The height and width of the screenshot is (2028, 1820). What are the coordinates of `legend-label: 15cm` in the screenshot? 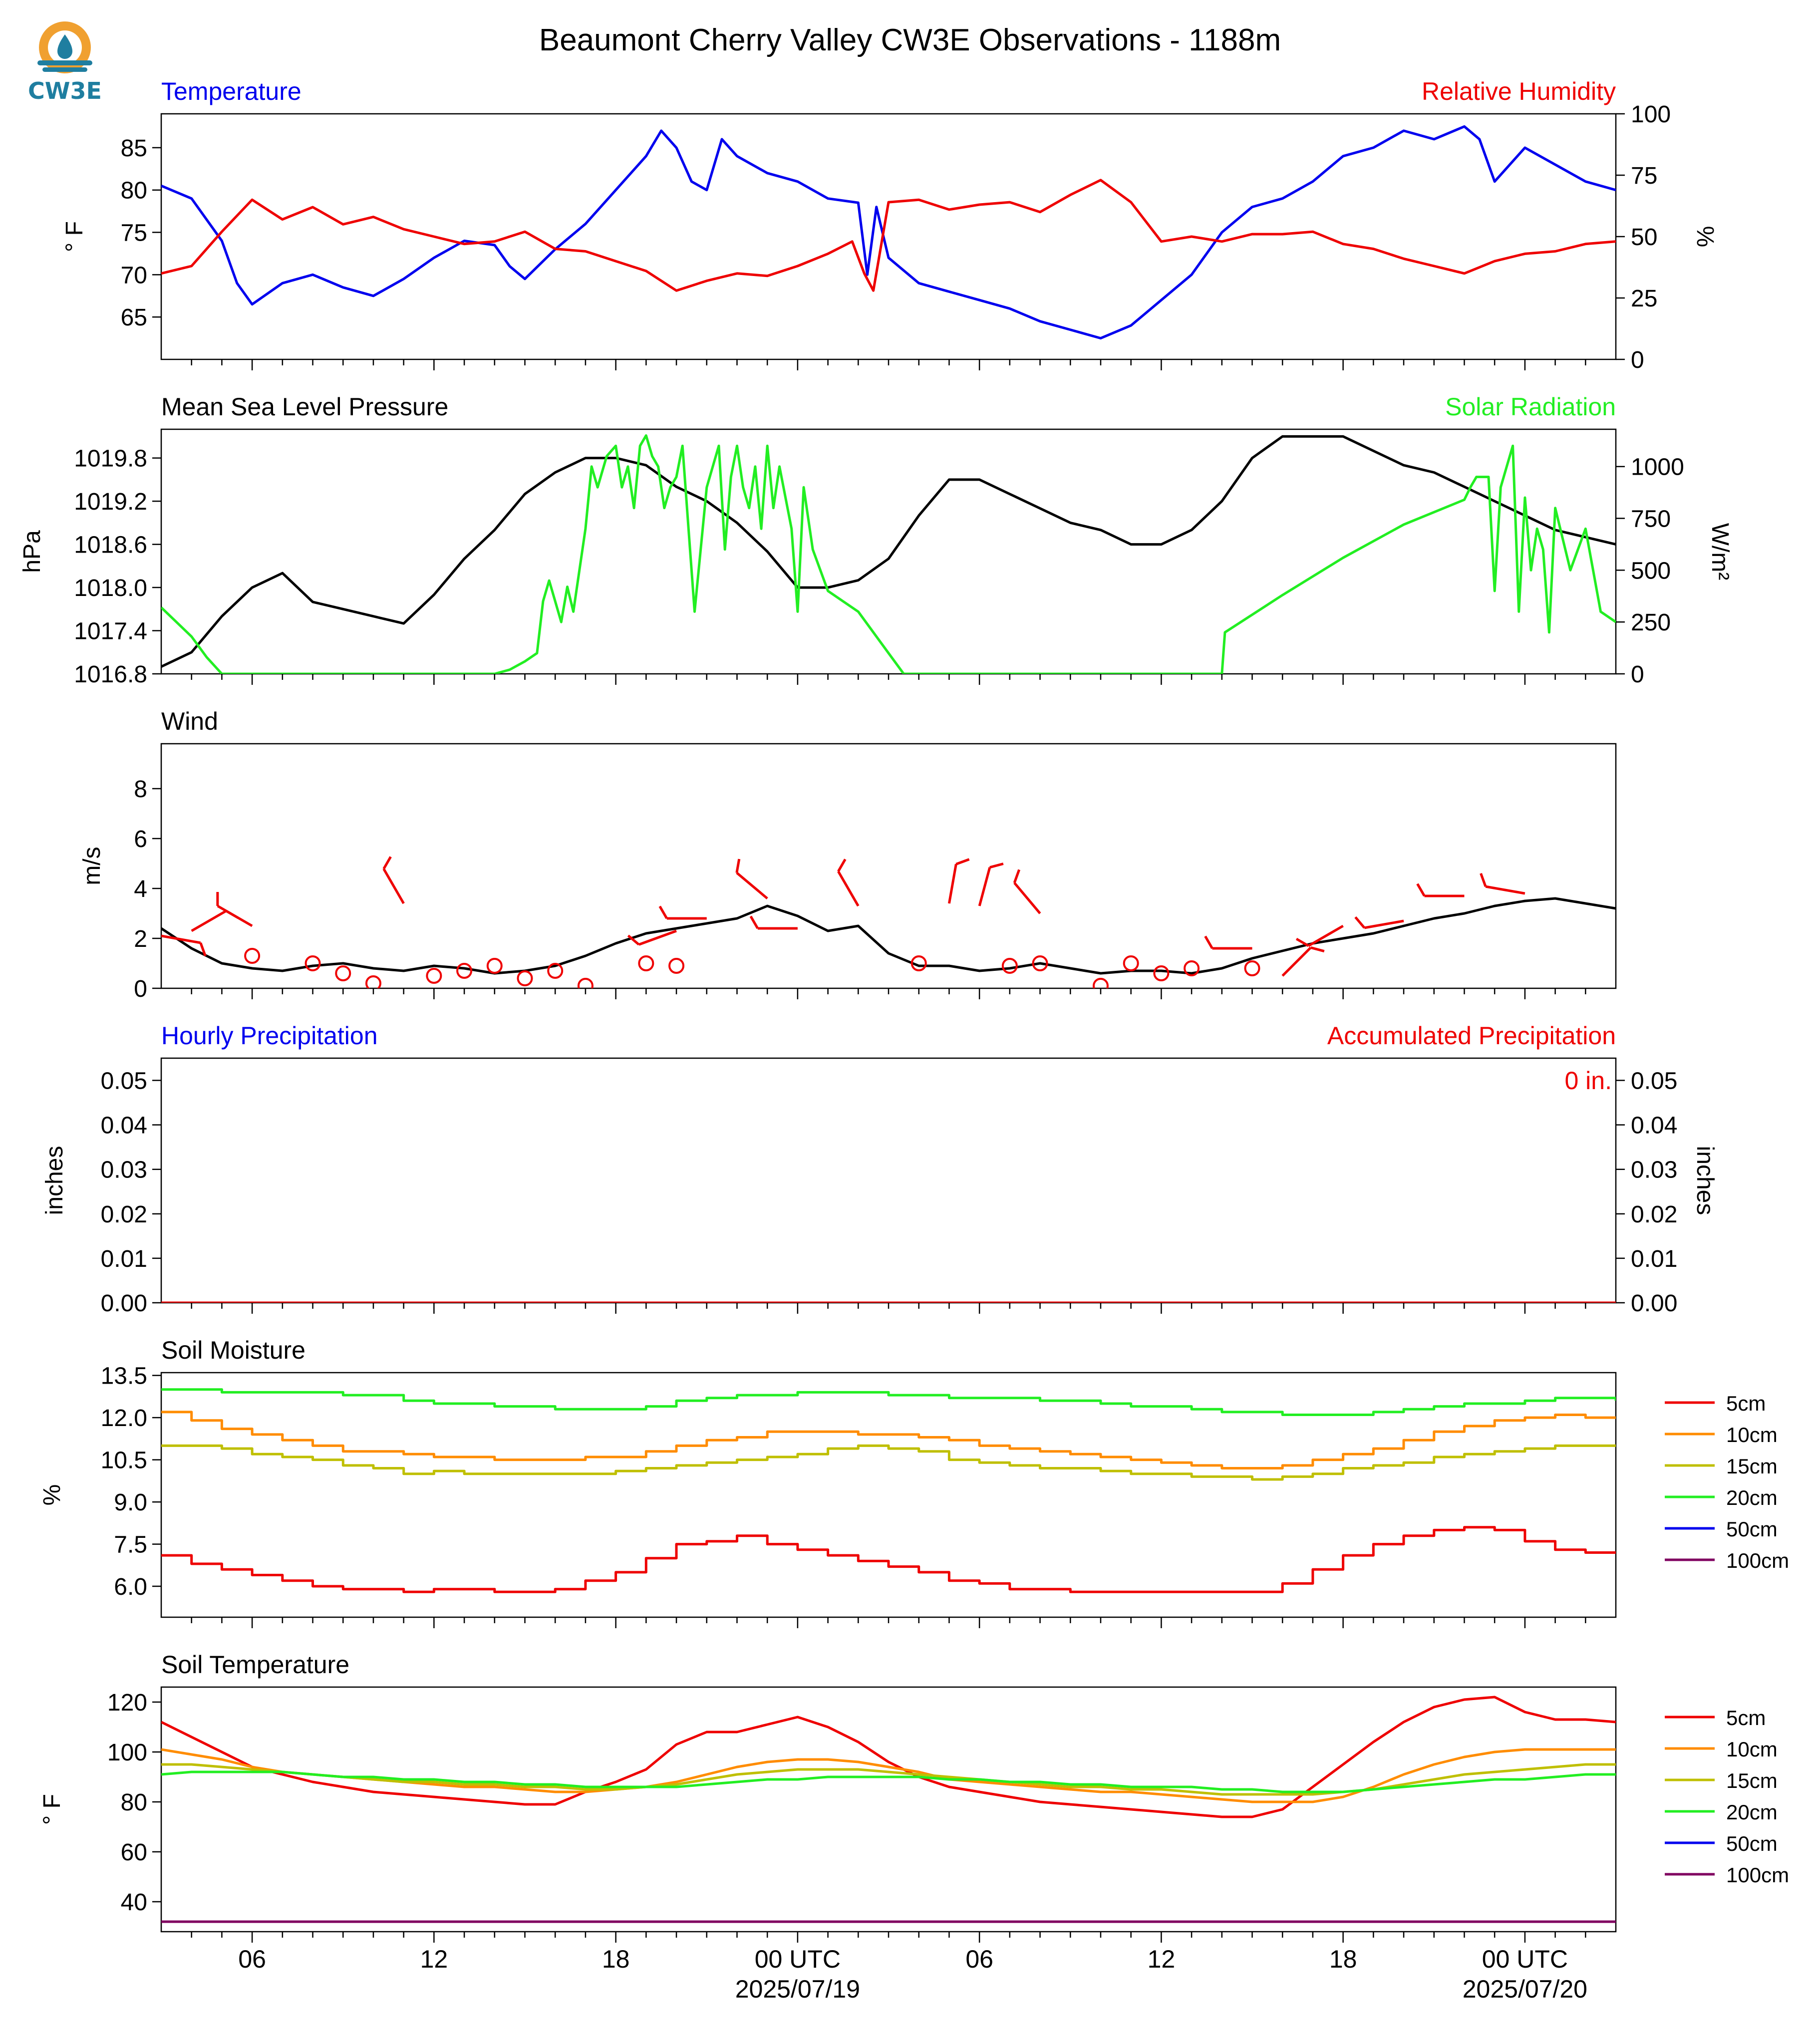 It's located at (1752, 1466).